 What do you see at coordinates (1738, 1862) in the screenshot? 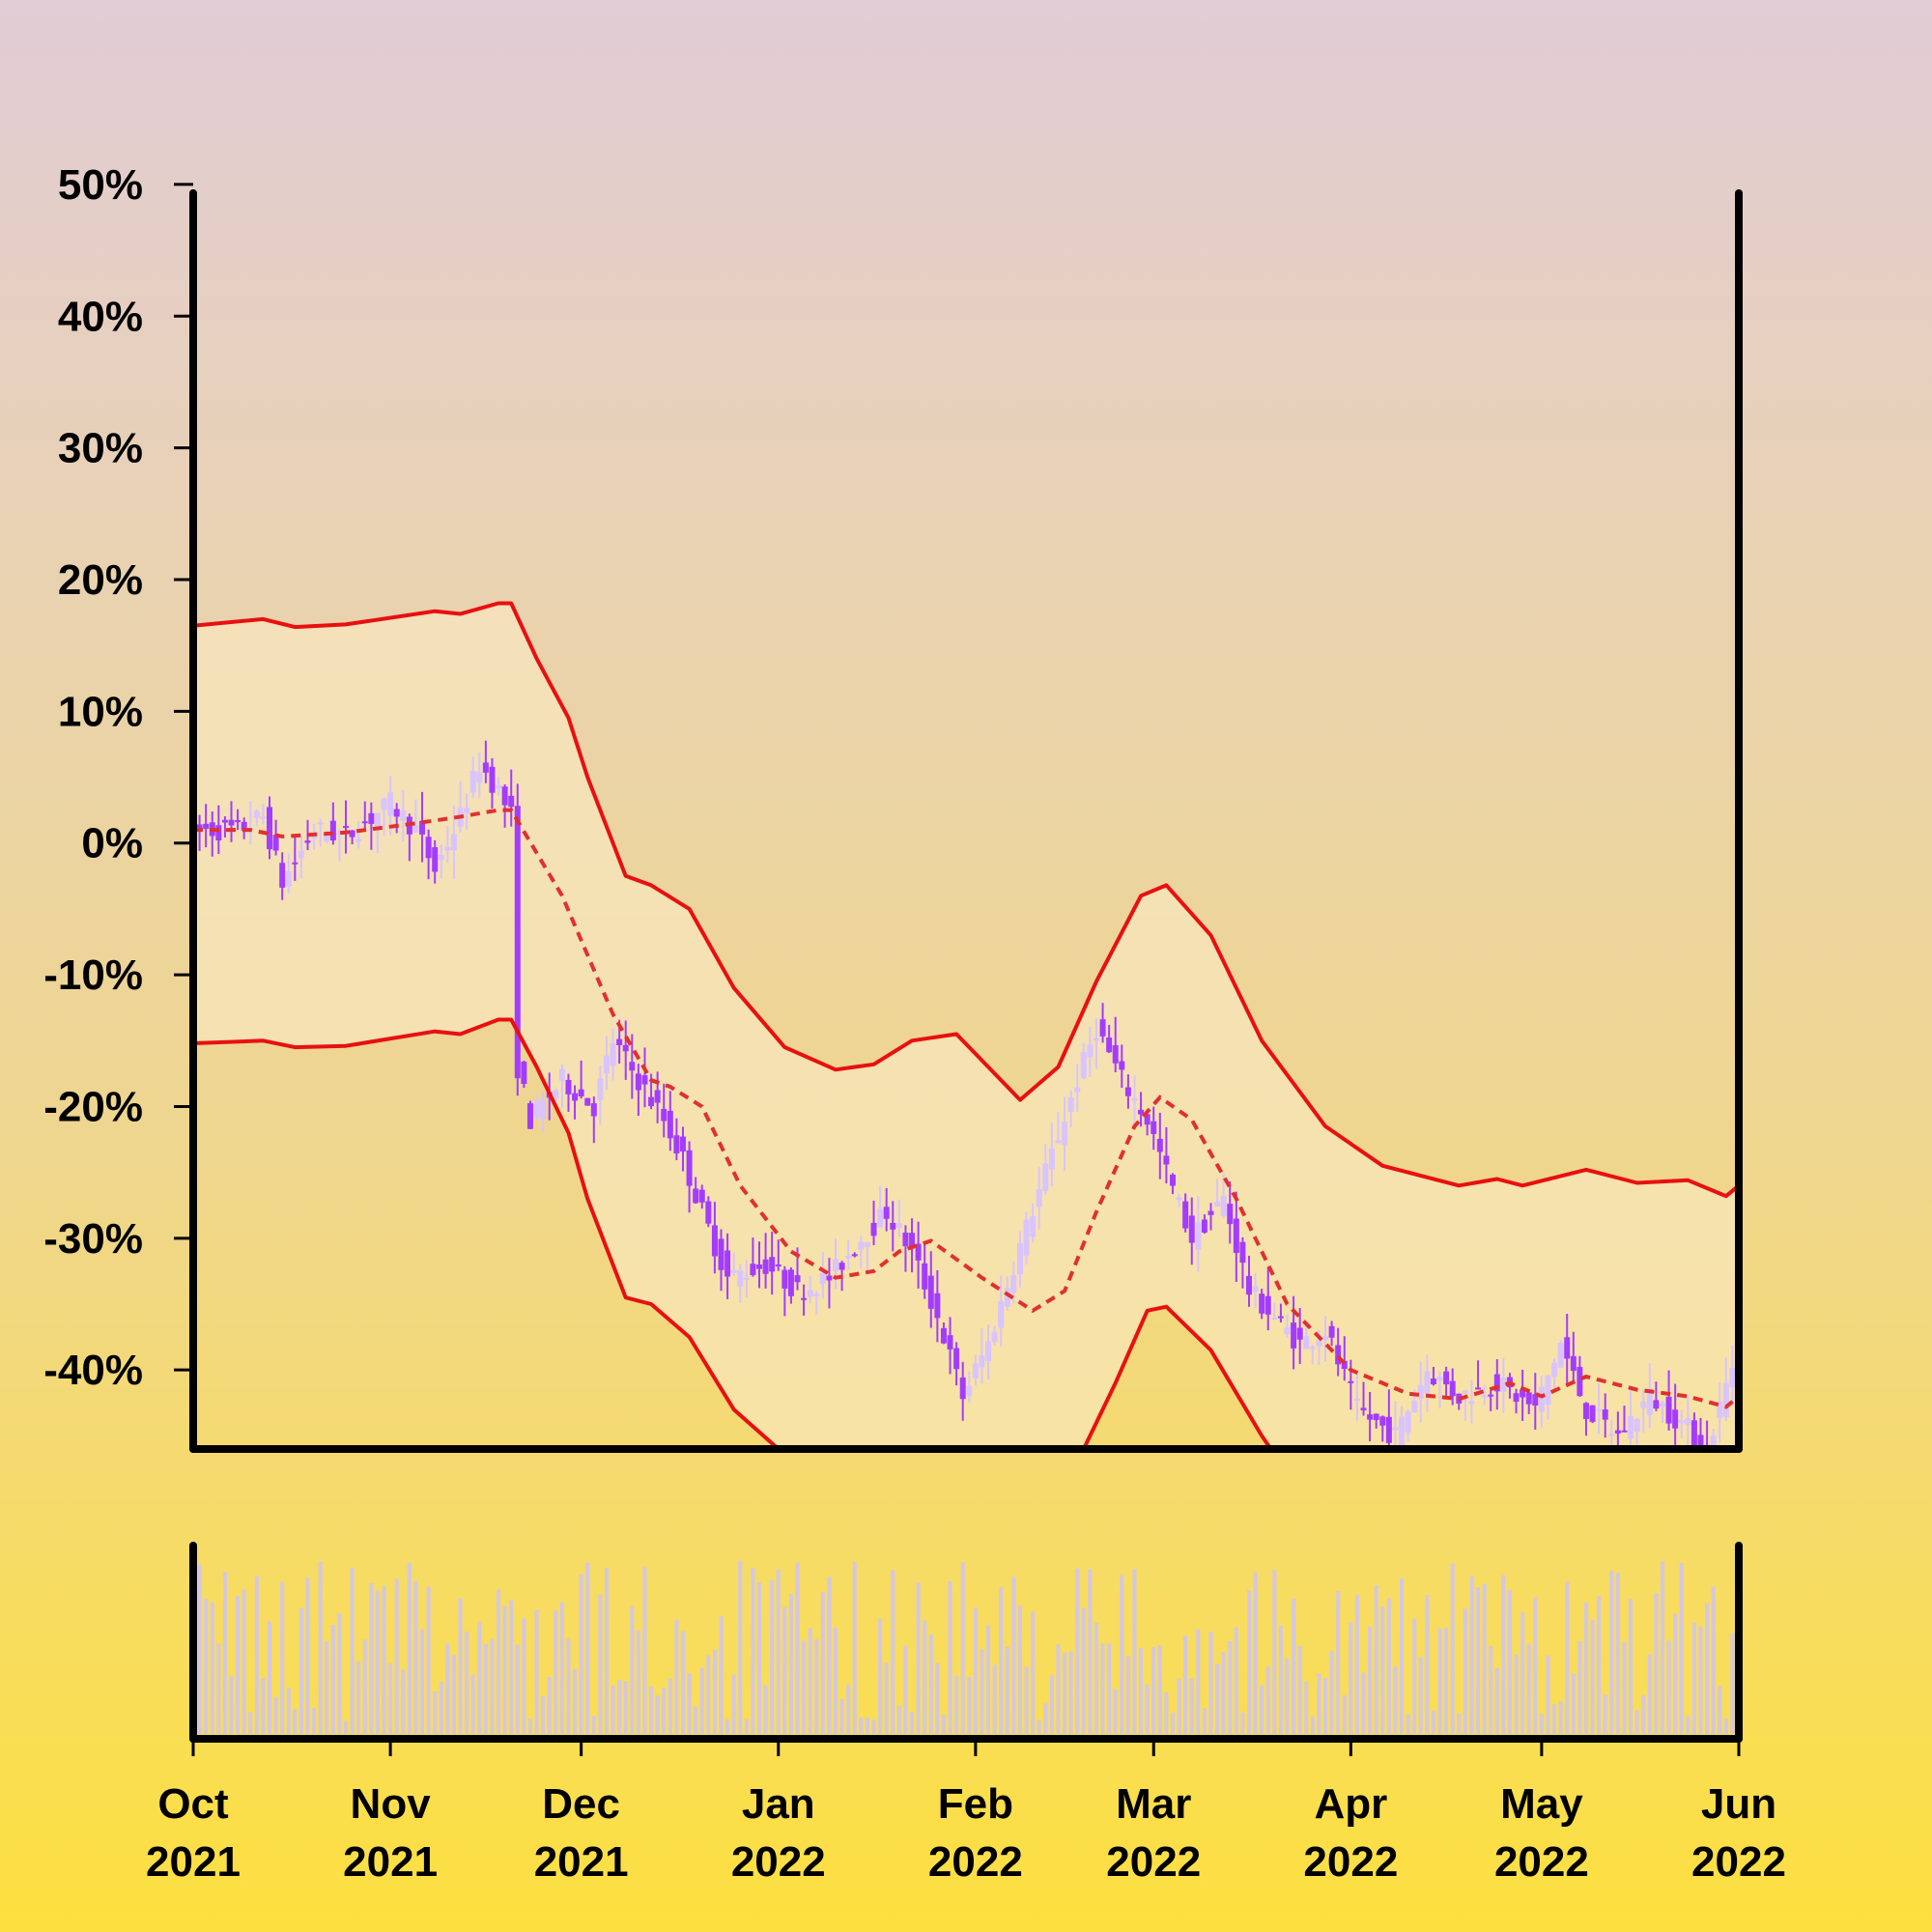
I see `x-tick-label-year: 2022` at bounding box center [1738, 1862].